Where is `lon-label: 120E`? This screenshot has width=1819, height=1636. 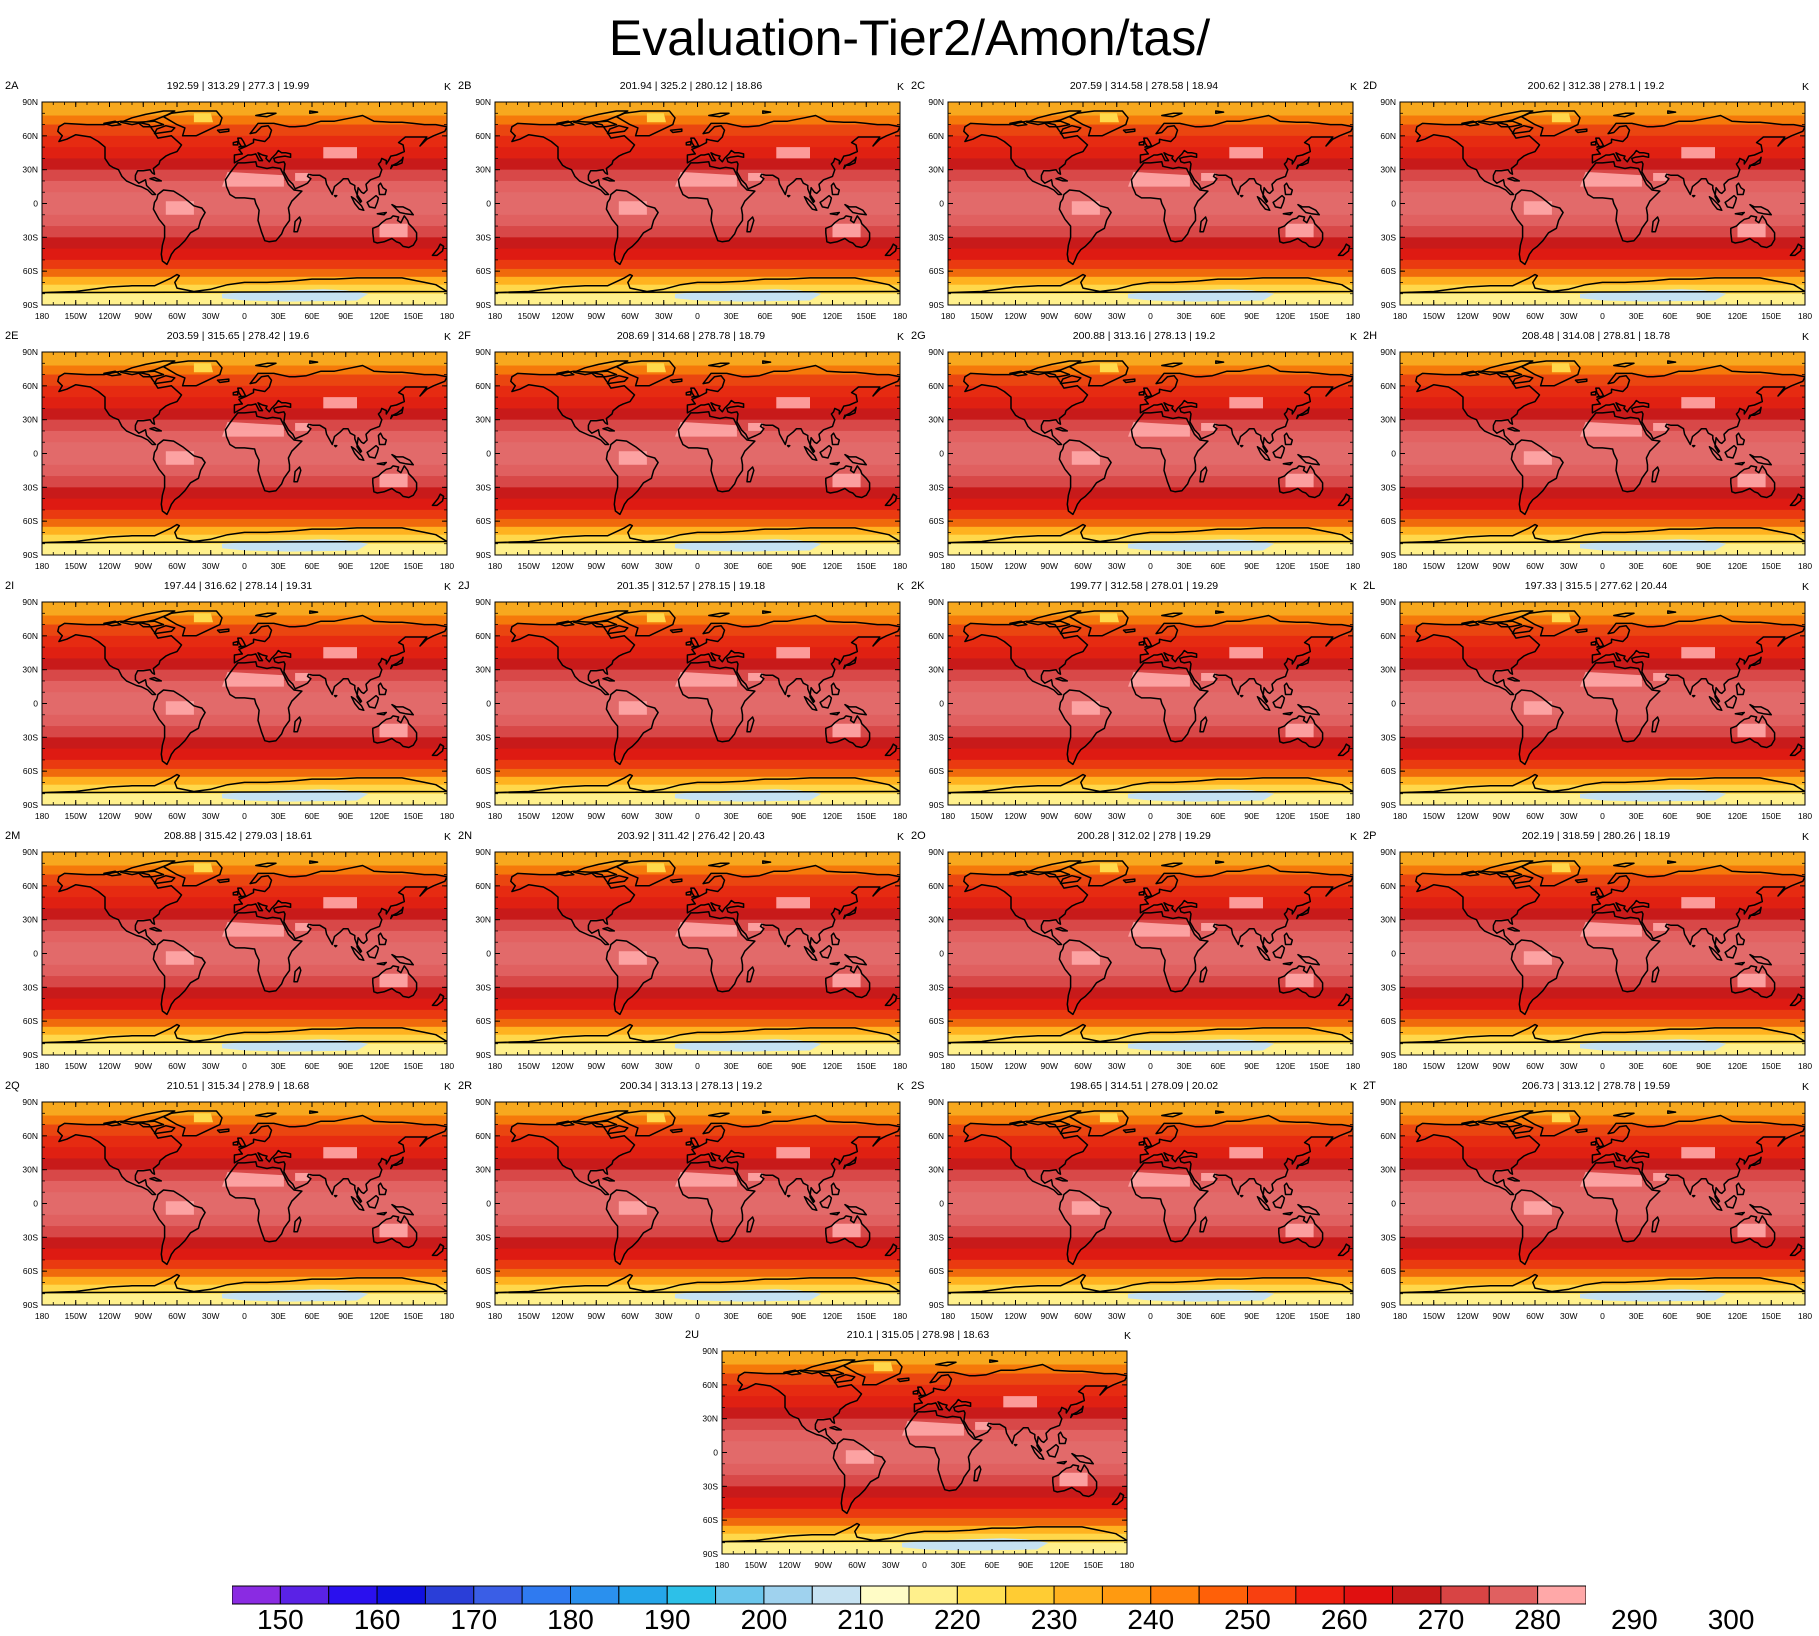 lon-label: 120E is located at coordinates (380, 1316).